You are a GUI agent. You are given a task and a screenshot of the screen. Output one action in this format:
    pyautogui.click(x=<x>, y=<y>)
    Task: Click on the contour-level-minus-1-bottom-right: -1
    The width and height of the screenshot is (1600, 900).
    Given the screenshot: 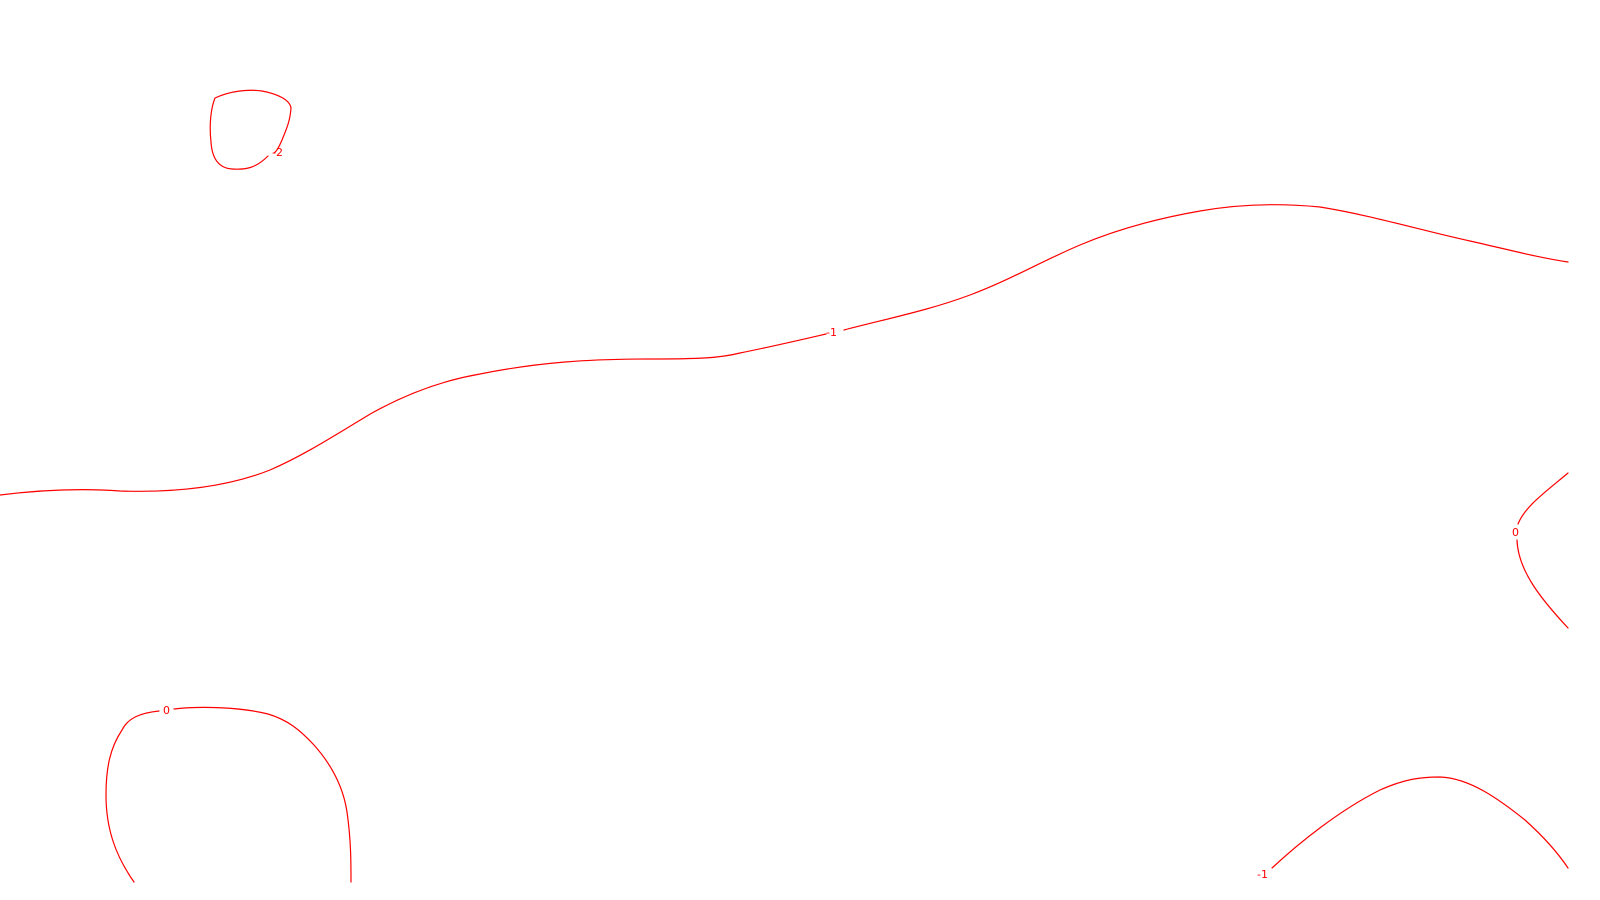 What is the action you would take?
    pyautogui.click(x=1413, y=828)
    